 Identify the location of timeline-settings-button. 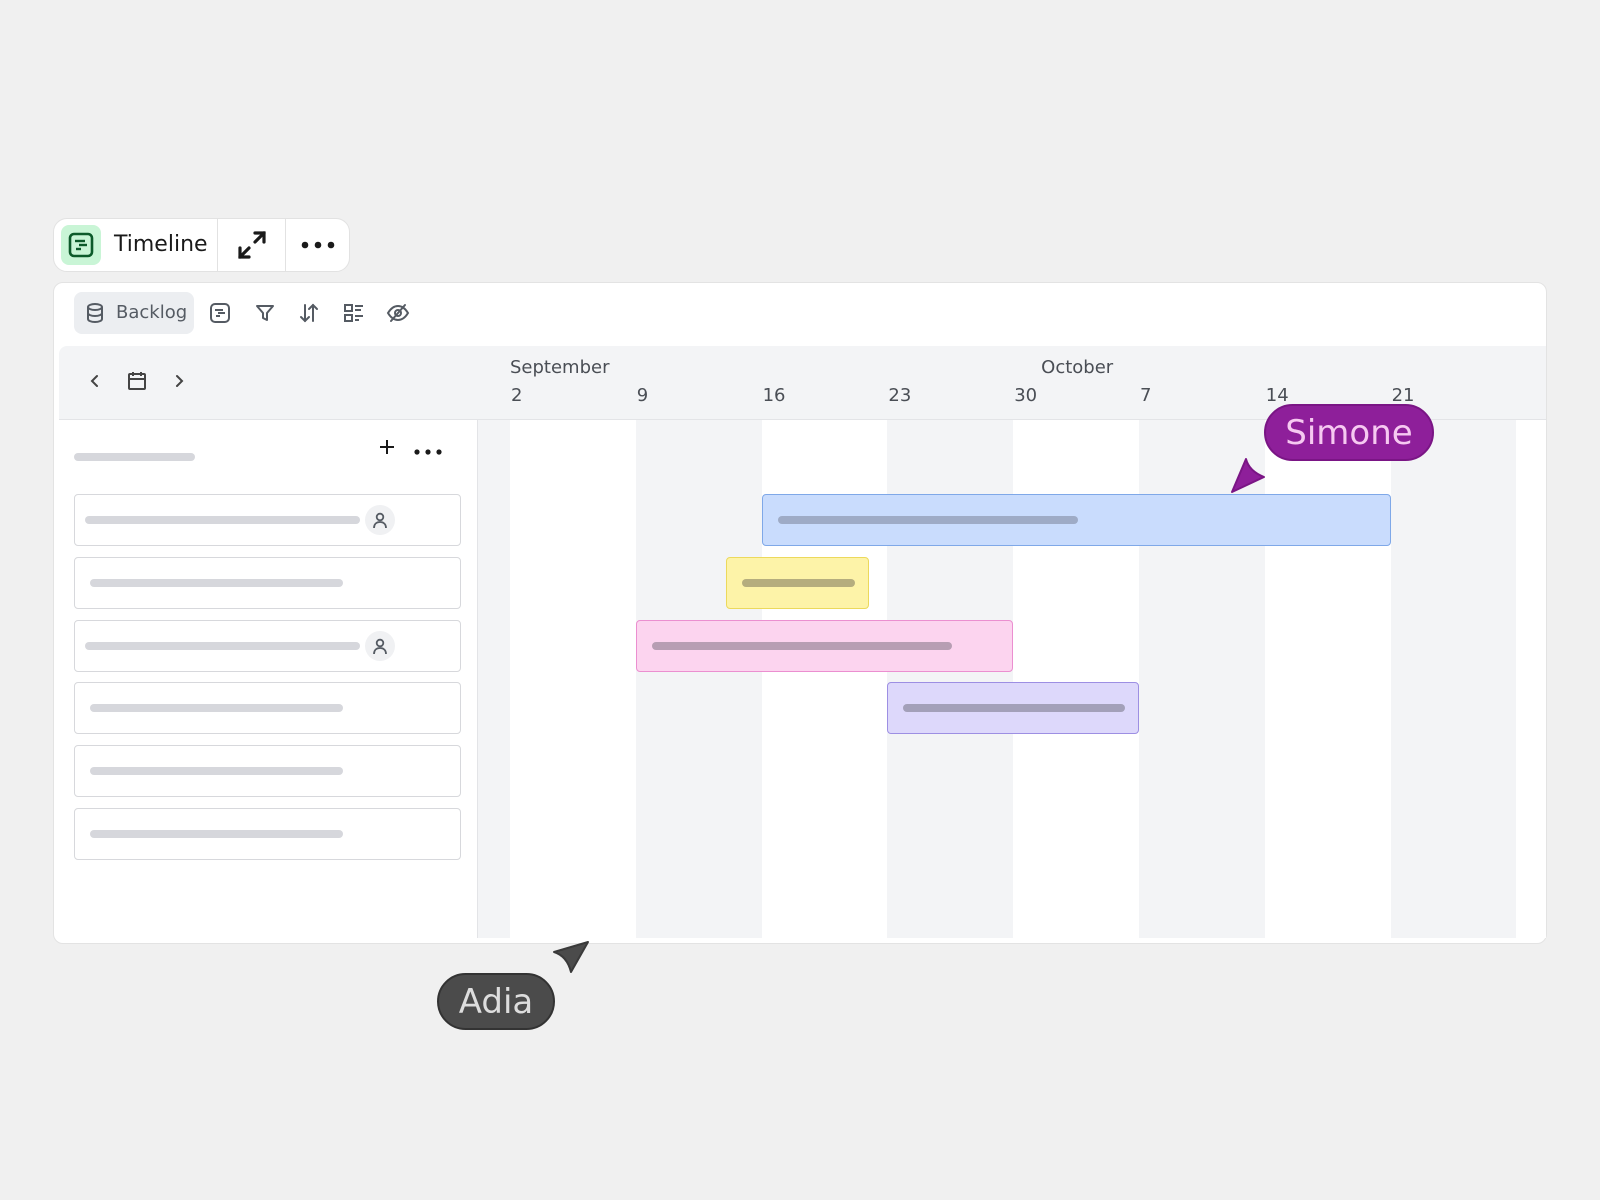
(220, 313).